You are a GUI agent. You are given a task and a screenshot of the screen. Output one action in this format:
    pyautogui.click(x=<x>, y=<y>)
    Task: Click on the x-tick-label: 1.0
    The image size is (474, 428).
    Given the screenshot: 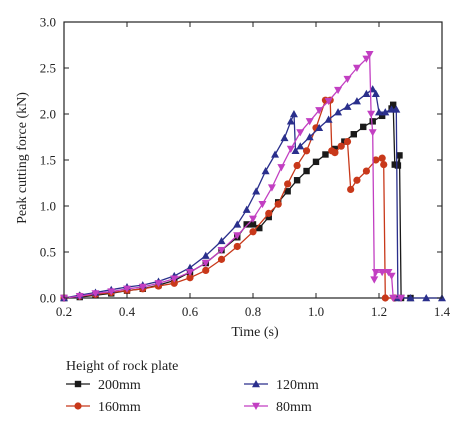 What is the action you would take?
    pyautogui.click(x=316, y=311)
    